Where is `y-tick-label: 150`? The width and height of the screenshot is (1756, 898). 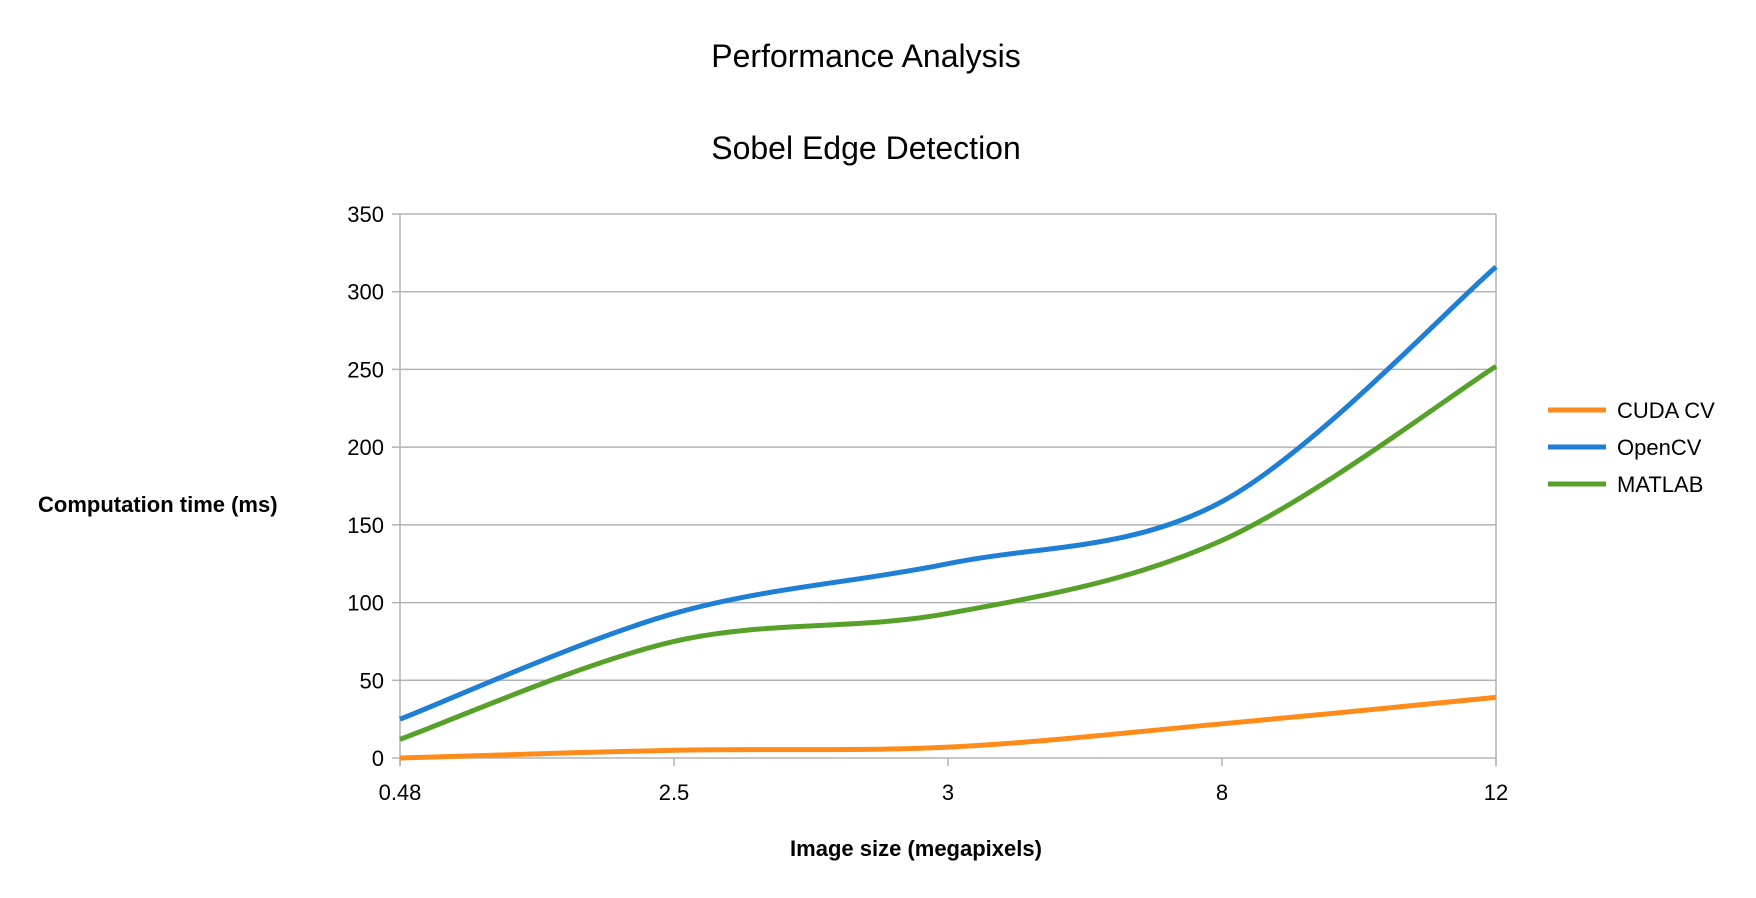
y-tick-label: 150 is located at coordinates (365, 525).